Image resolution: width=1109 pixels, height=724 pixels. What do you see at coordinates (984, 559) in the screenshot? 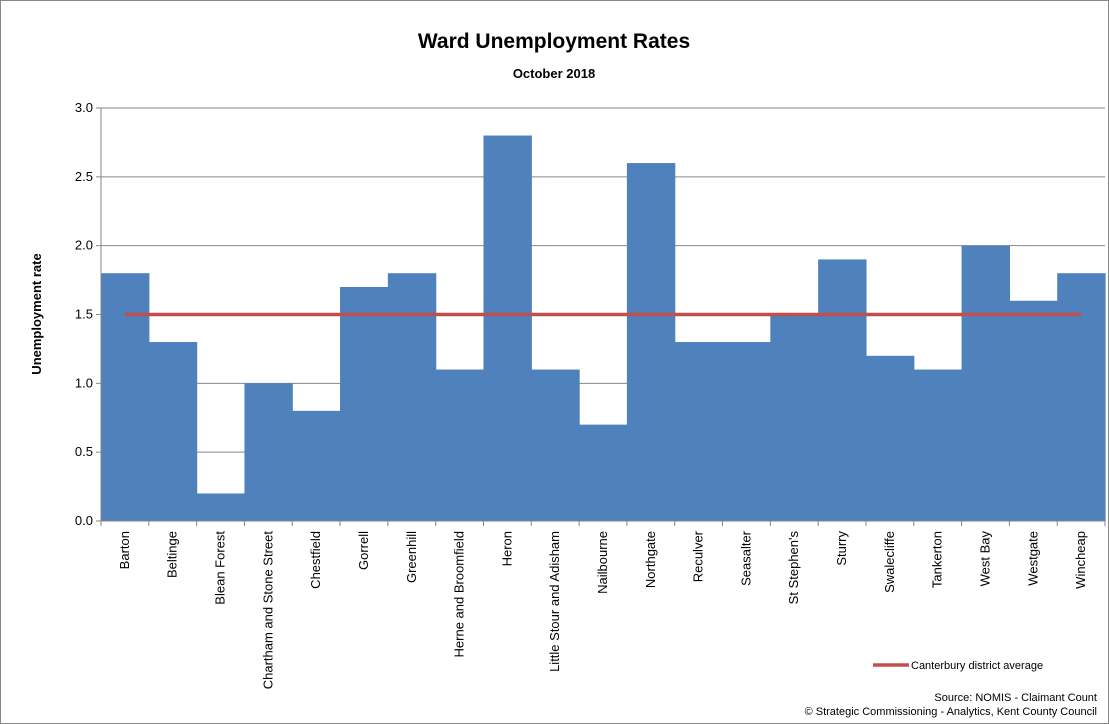
I see `x-tick-label: West Bay` at bounding box center [984, 559].